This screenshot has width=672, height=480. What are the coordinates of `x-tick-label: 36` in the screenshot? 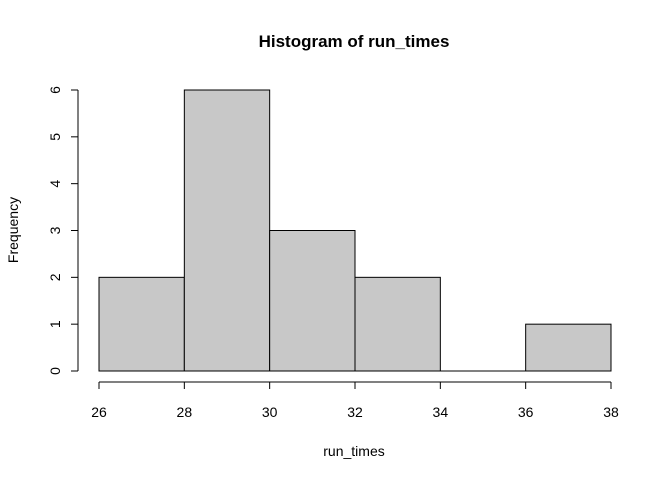 It's located at (526, 412).